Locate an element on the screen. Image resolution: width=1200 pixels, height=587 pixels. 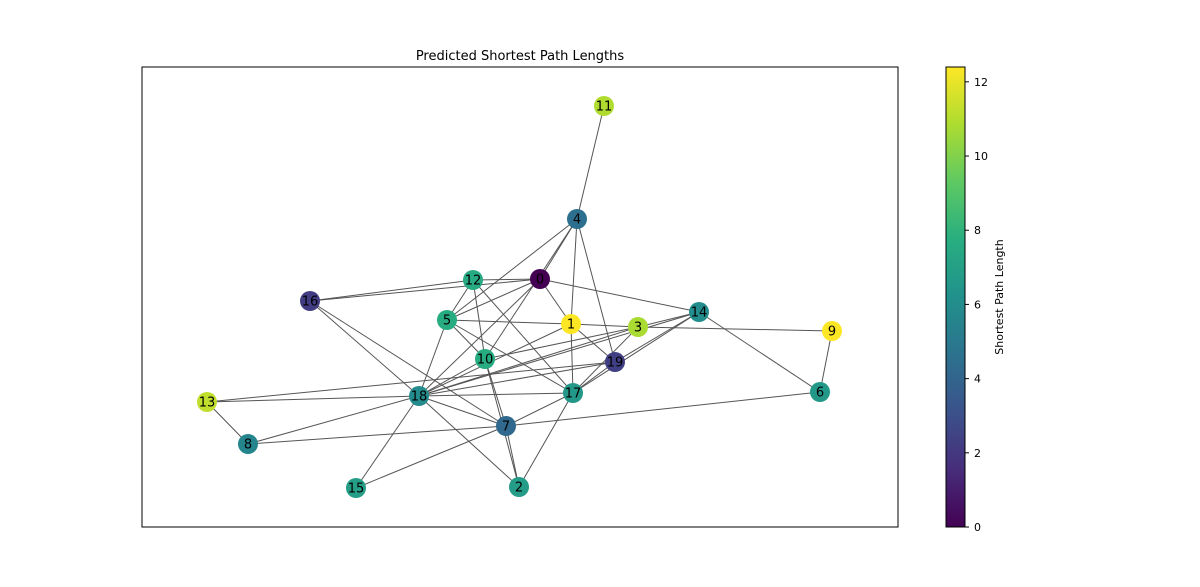
node-9: 9 is located at coordinates (832, 331).